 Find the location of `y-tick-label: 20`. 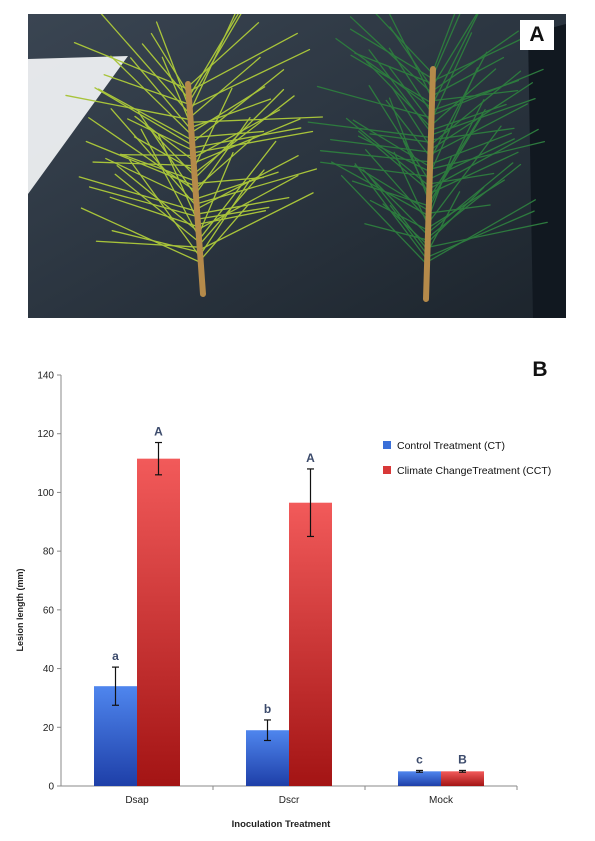

y-tick-label: 20 is located at coordinates (49, 728).